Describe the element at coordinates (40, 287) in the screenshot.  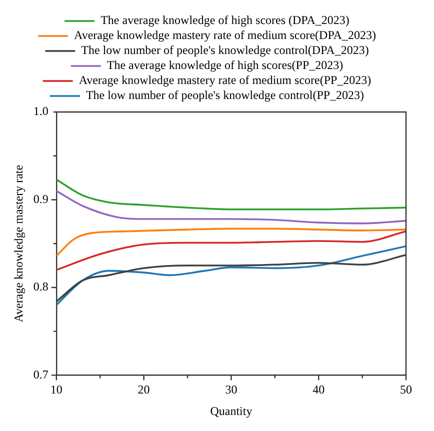
I see `y-tick-label: 0.8` at that location.